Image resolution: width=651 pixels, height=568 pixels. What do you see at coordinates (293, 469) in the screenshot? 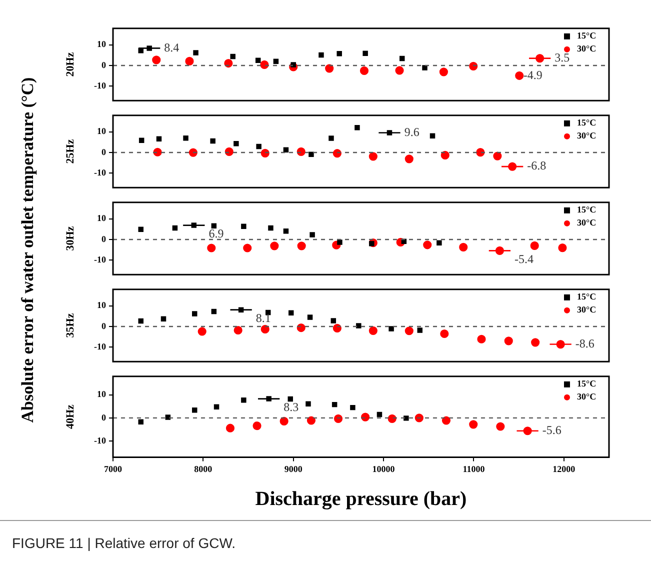
I see `x-tick-label: 9000` at bounding box center [293, 469].